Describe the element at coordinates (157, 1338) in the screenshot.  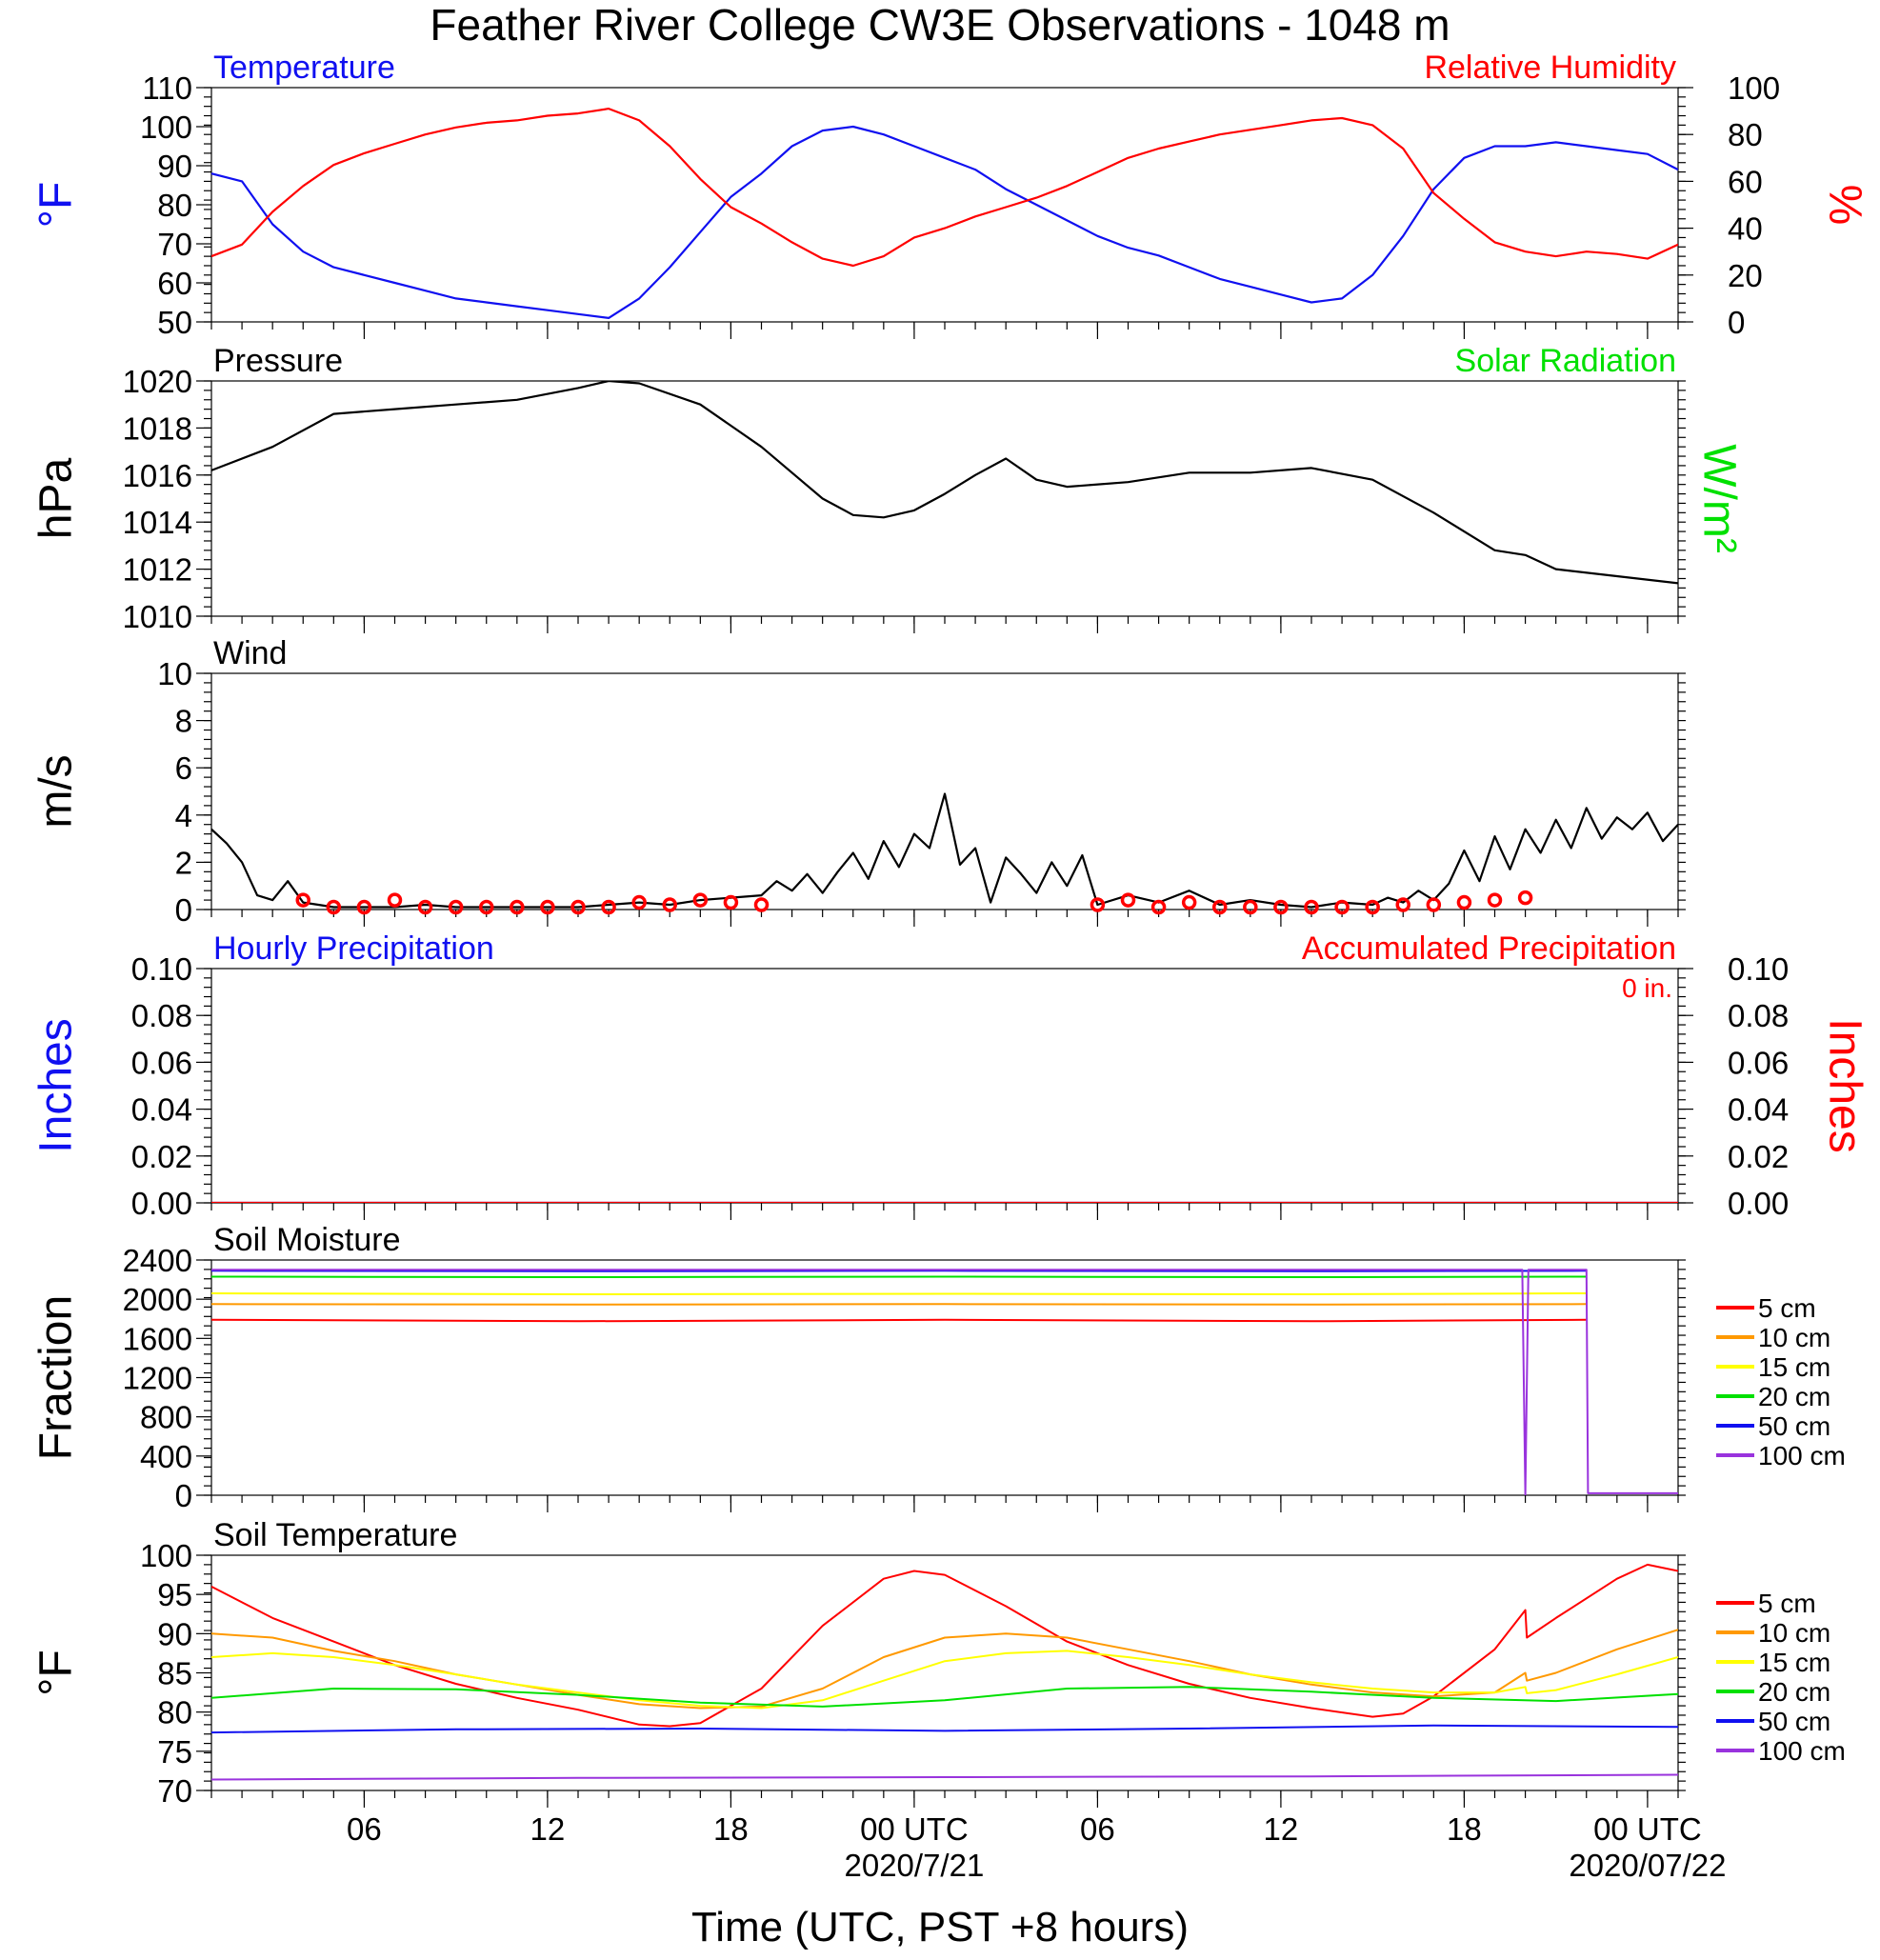
I see `soil-moisture-ytick-label: 1600` at that location.